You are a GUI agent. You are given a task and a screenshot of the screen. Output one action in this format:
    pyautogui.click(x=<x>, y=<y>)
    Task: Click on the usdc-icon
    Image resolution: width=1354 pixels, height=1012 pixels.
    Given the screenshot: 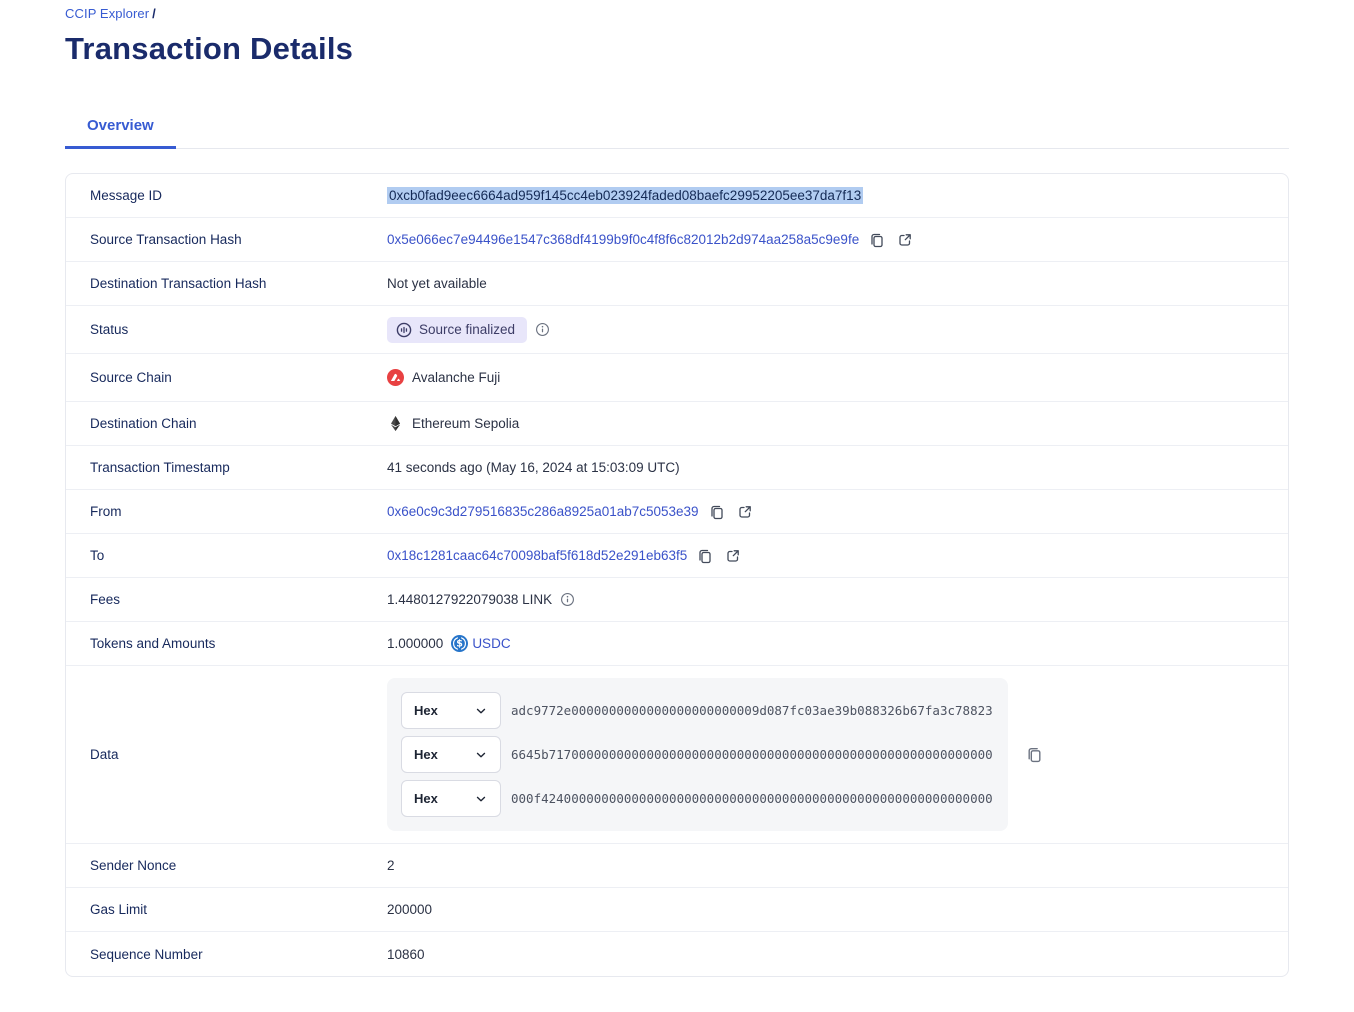 What is the action you would take?
    pyautogui.click(x=460, y=643)
    